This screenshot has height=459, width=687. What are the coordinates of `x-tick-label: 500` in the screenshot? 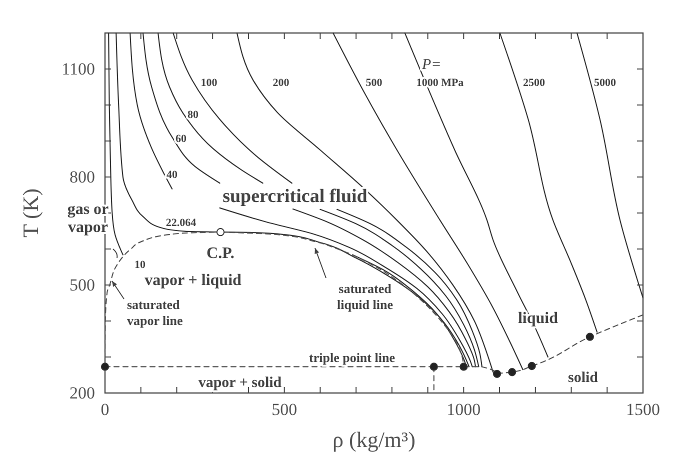 It's located at (285, 410).